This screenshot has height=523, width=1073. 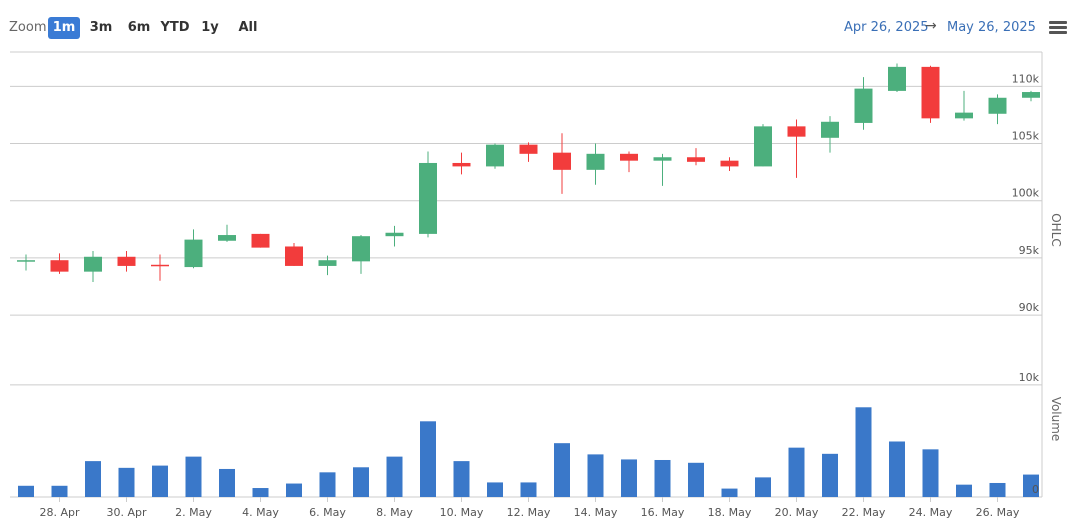 I want to click on zoom-1m-button: 1m, so click(x=64, y=28).